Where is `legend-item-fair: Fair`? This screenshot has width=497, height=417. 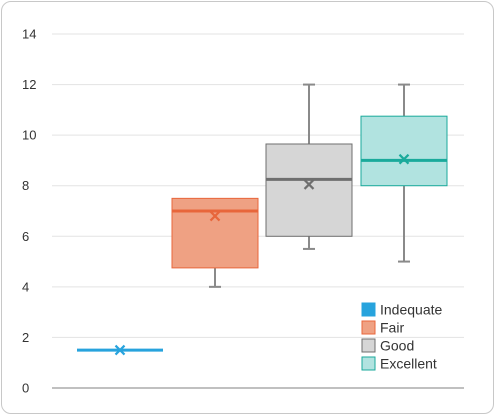 legend-item-fair: Fair is located at coordinates (382, 328).